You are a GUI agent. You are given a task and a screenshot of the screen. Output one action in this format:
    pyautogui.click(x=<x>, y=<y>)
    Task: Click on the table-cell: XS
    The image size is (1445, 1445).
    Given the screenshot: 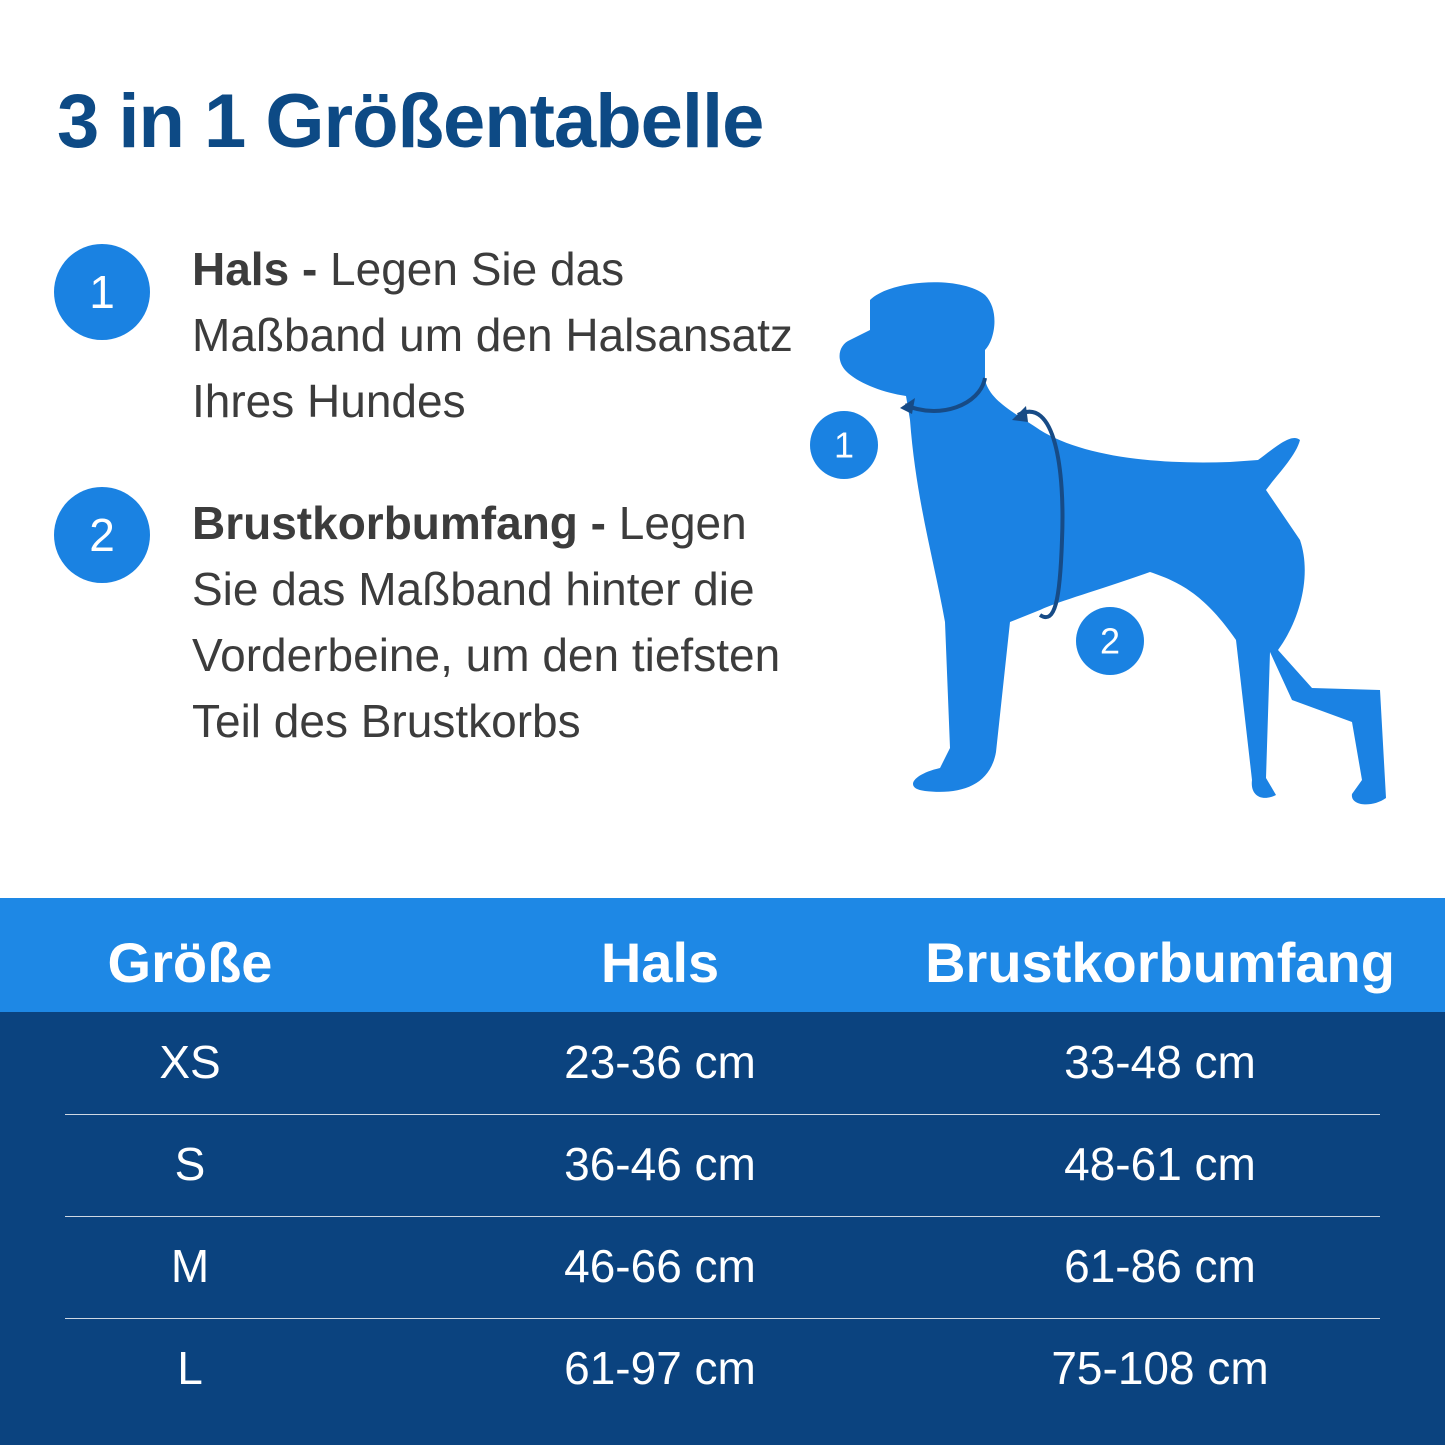 What is the action you would take?
    pyautogui.click(x=190, y=1062)
    